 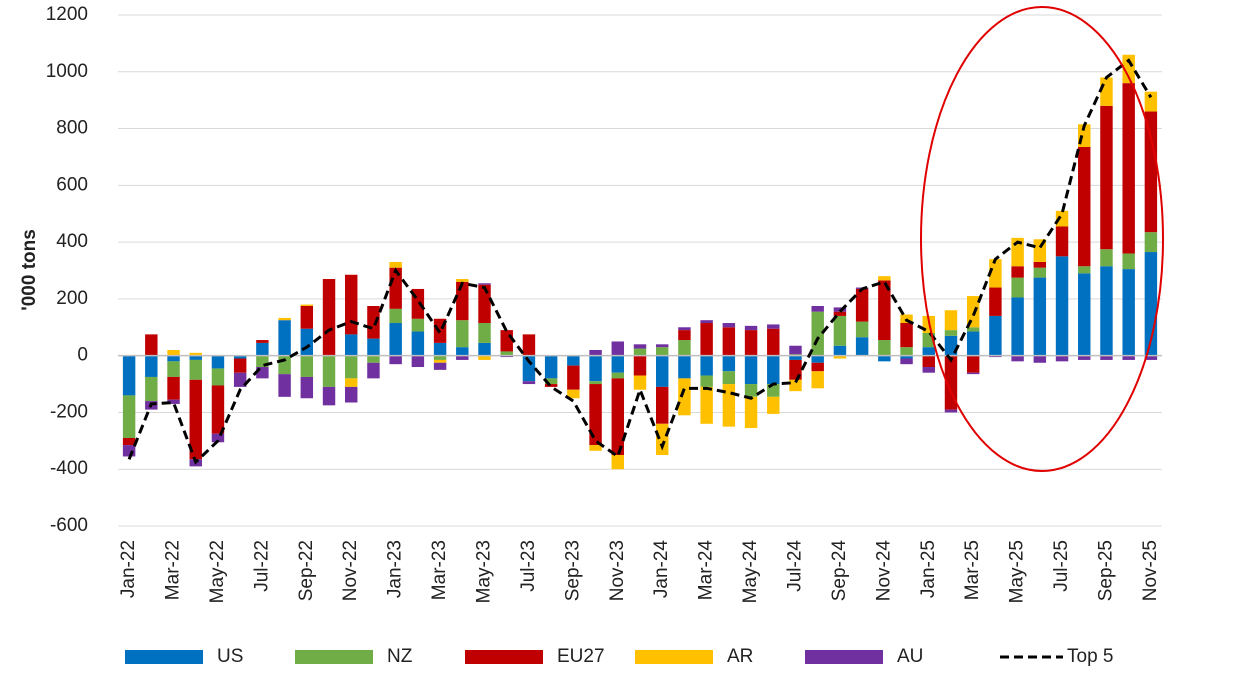 What do you see at coordinates (400, 656) in the screenshot?
I see `legend-label: NZ` at bounding box center [400, 656].